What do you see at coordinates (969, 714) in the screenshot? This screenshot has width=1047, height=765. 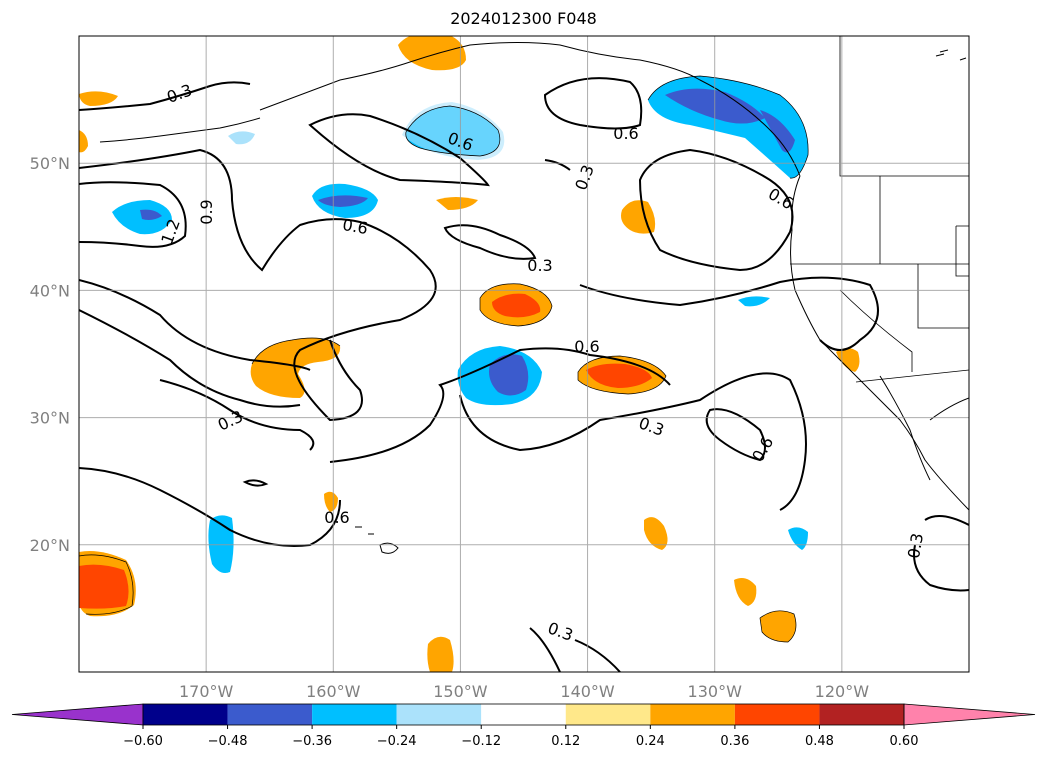 I see `colorbar-extend-max` at bounding box center [969, 714].